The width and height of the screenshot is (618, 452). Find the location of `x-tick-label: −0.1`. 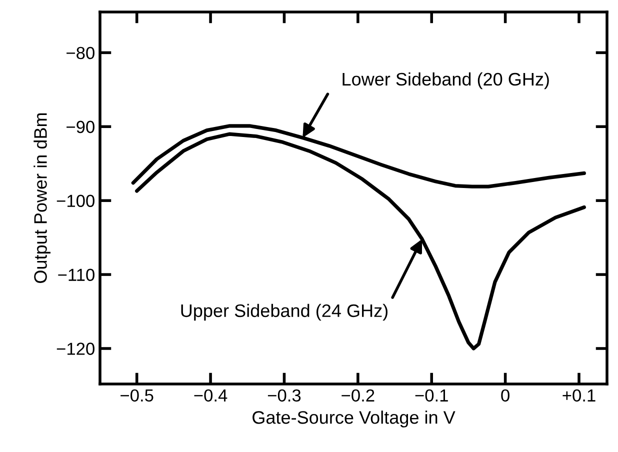

x-tick-label: −0.1 is located at coordinates (431, 395).